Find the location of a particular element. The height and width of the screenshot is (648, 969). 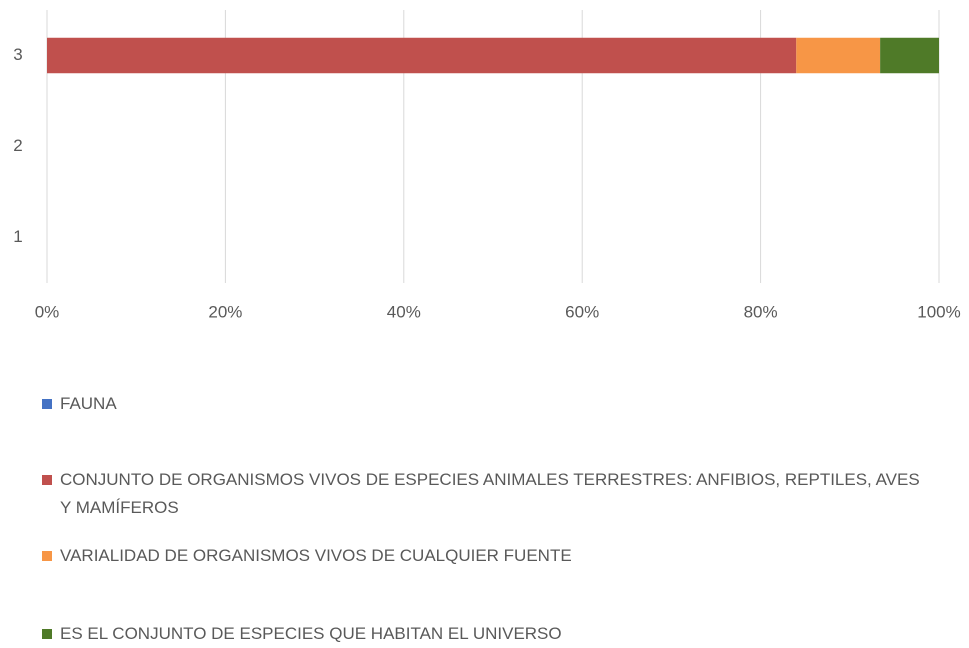

y-tick-label: 2 is located at coordinates (17, 145).